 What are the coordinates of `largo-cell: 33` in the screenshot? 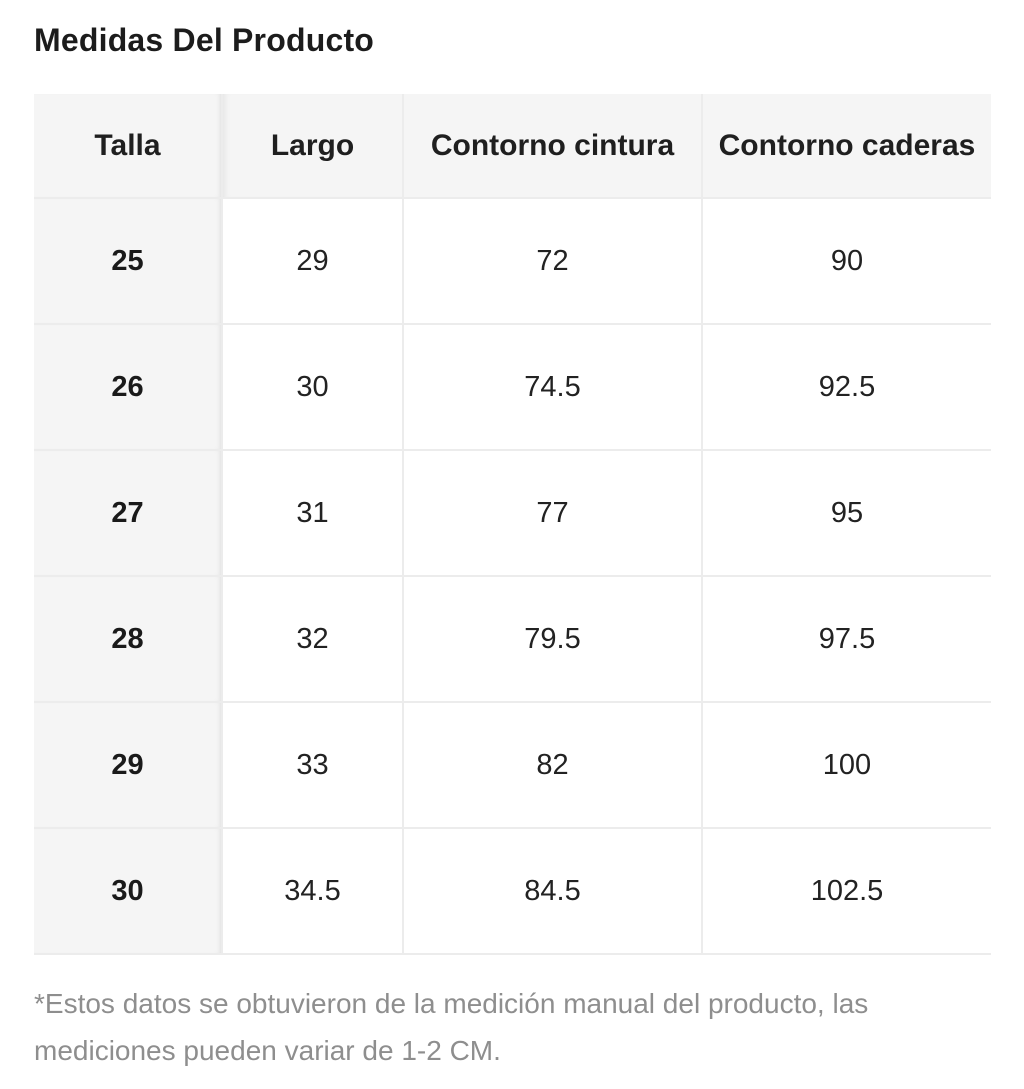 It's located at (312, 765).